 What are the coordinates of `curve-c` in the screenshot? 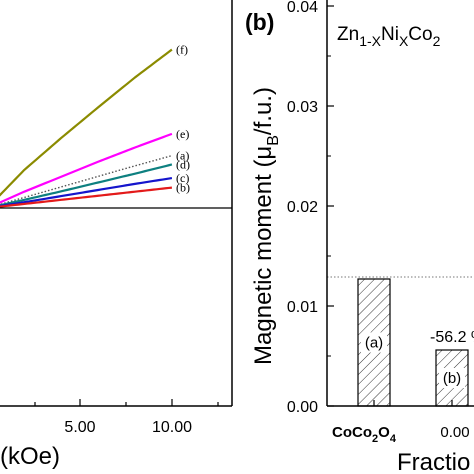 It's located at (86, 192).